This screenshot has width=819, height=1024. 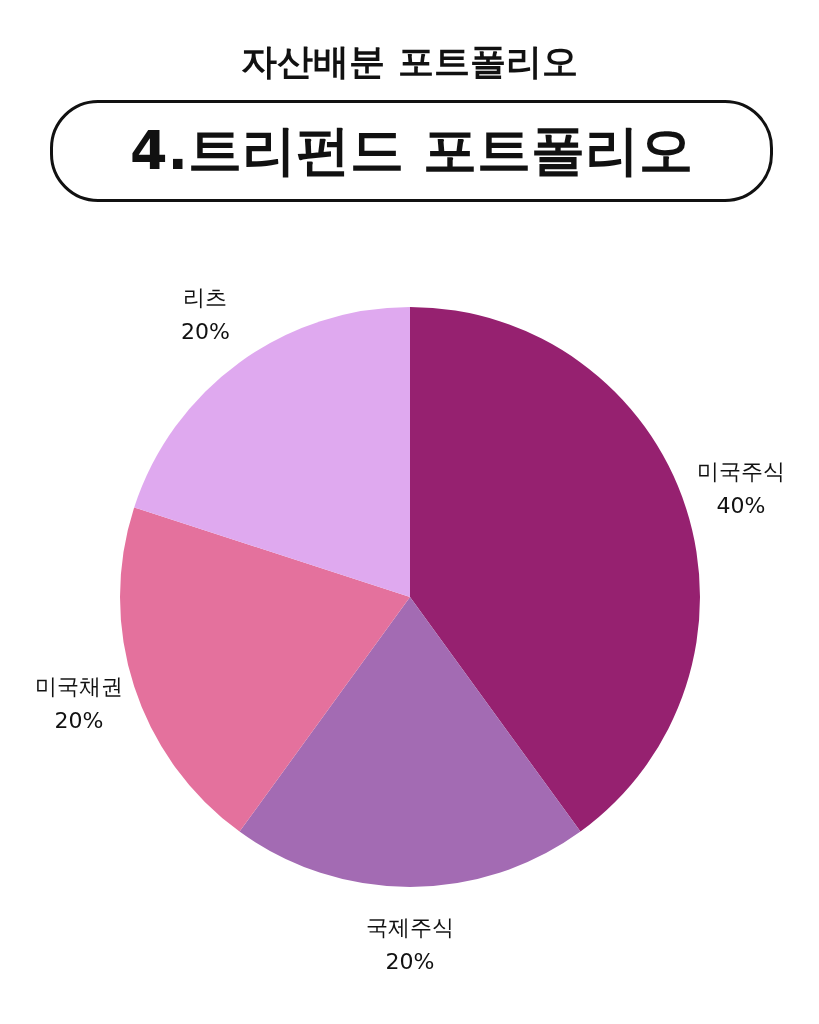 What do you see at coordinates (409, 62) in the screenshot?
I see `chart-title: 자산배분 포트폴리오` at bounding box center [409, 62].